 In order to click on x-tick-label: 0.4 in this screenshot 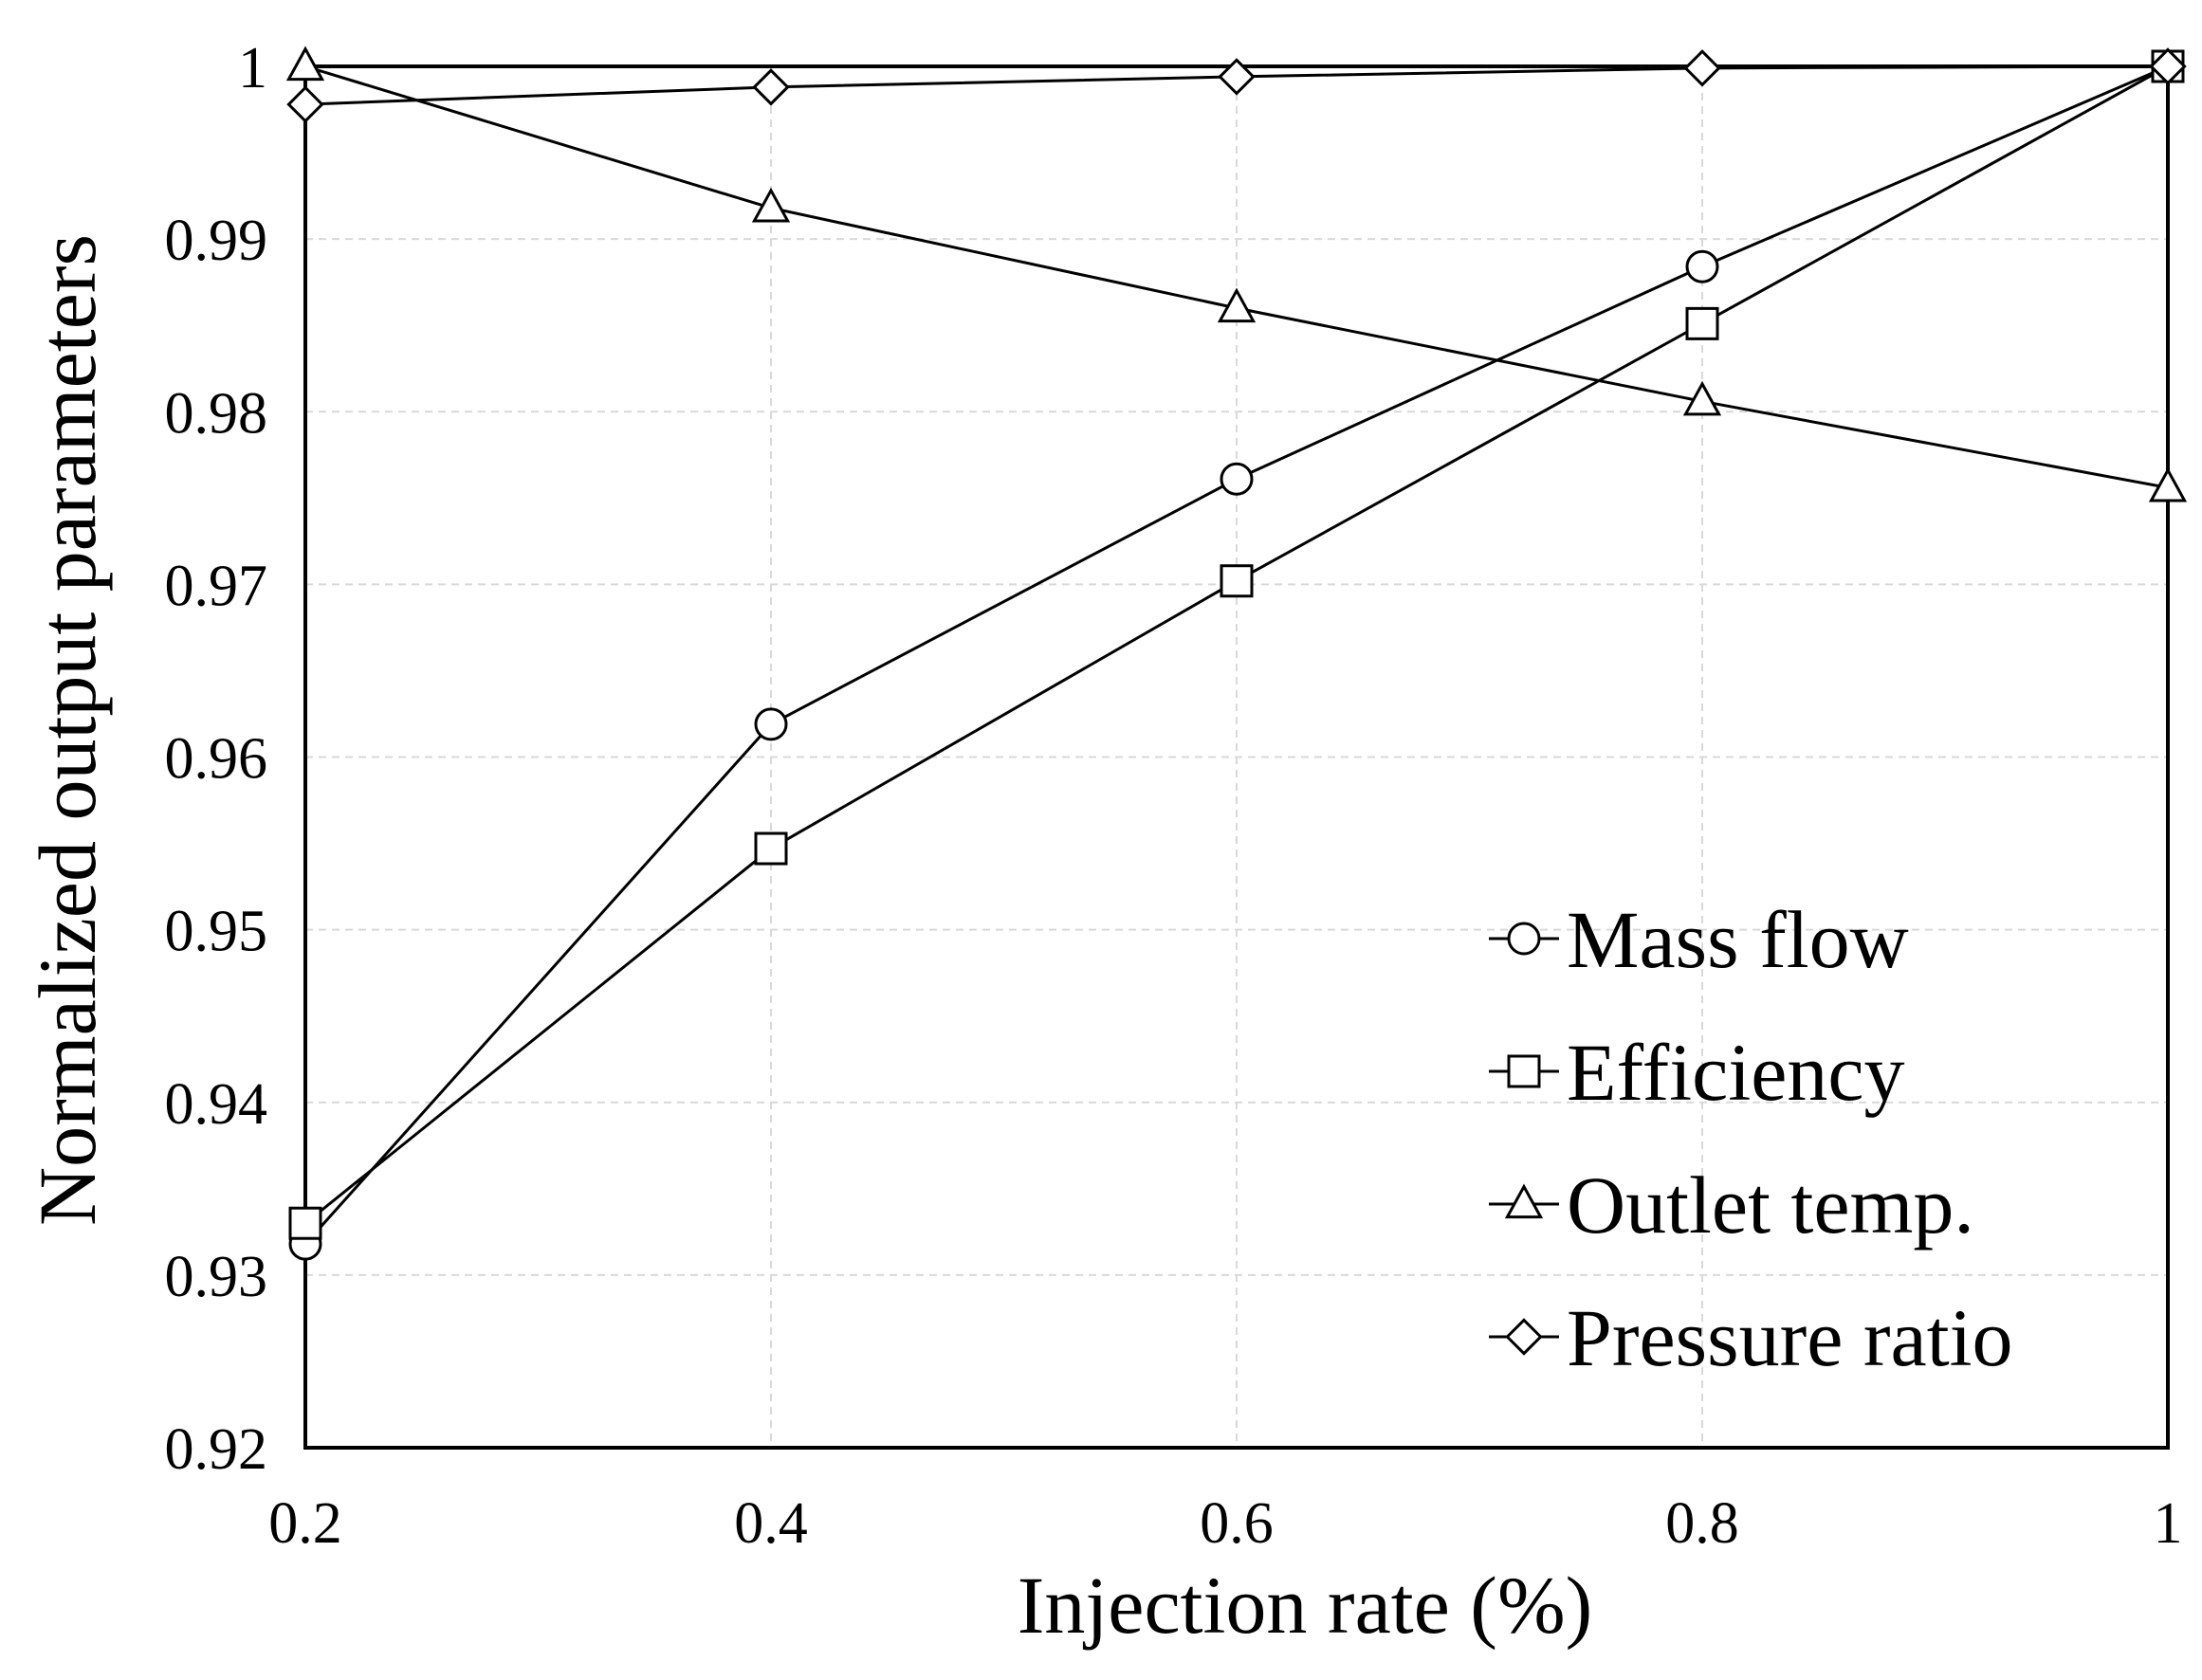, I will do `click(771, 1523)`.